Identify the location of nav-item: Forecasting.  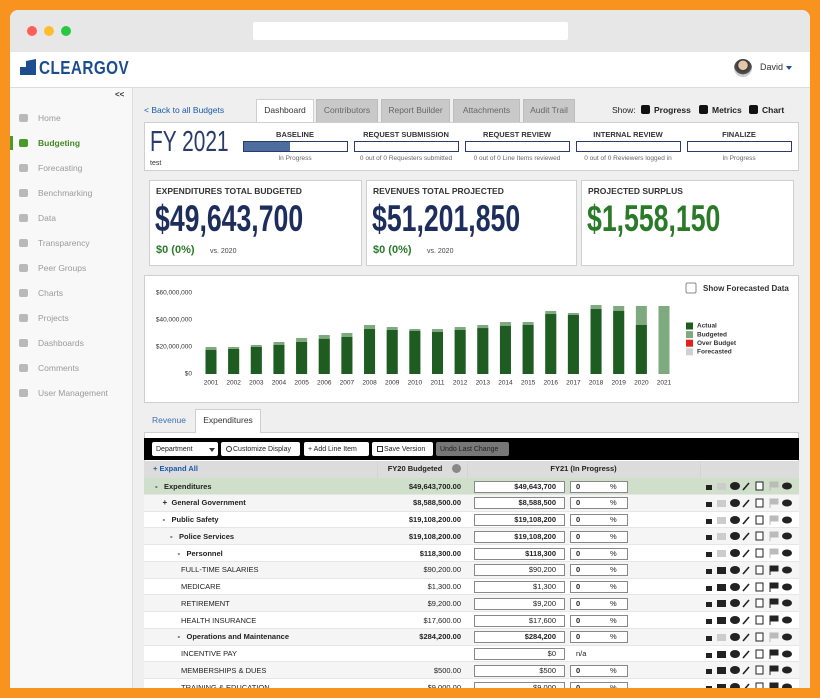
(60, 168).